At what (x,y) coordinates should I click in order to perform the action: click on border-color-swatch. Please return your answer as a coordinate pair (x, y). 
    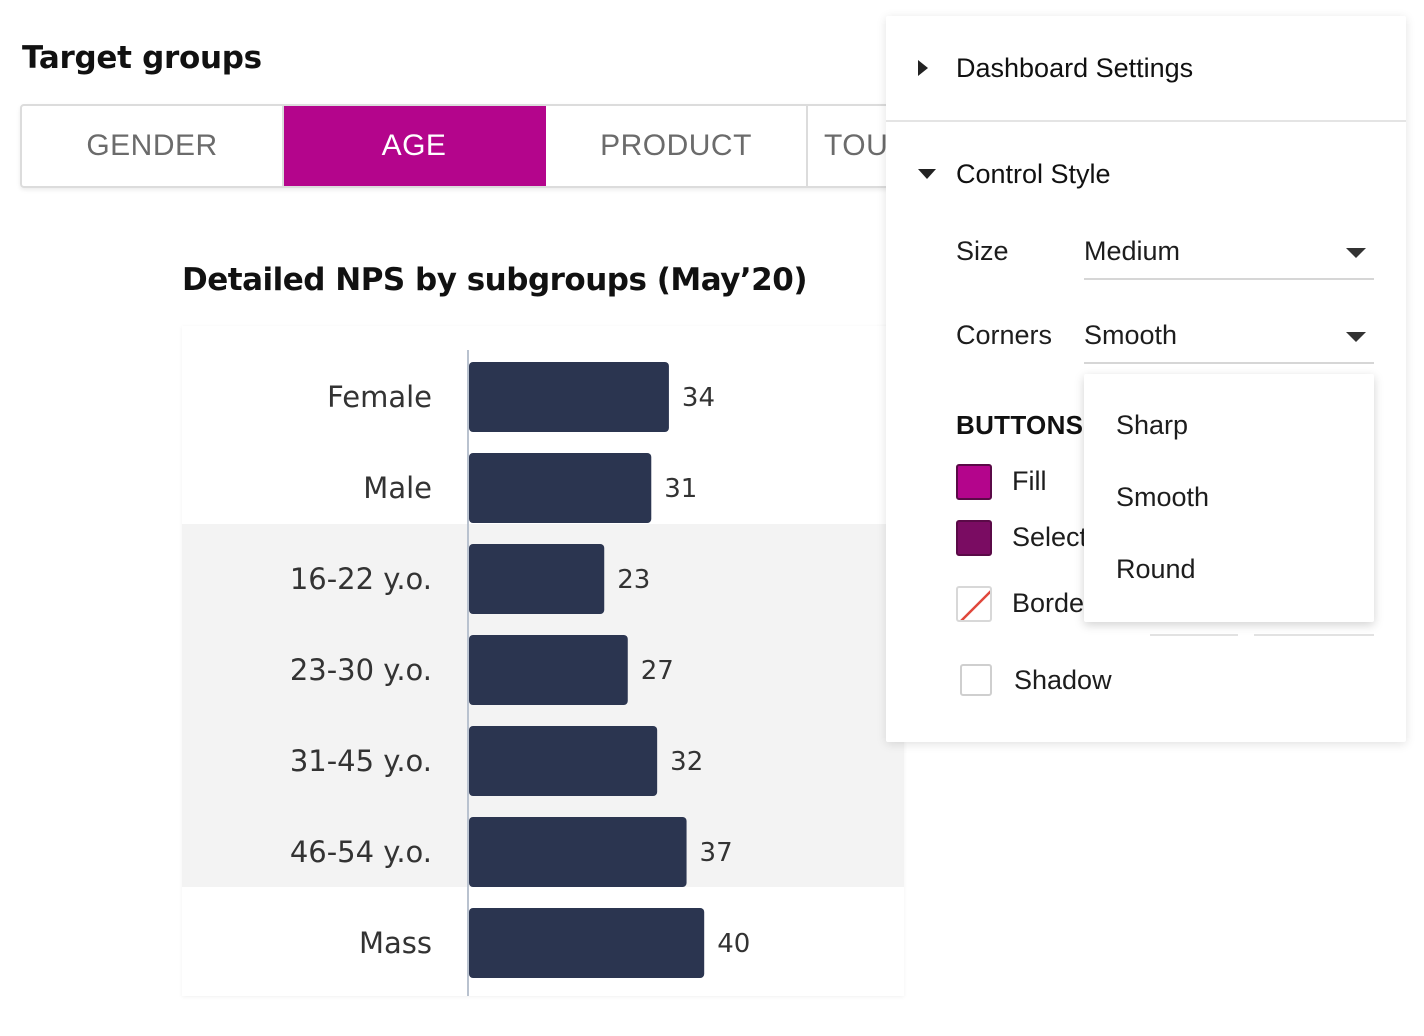
    Looking at the image, I should click on (974, 604).